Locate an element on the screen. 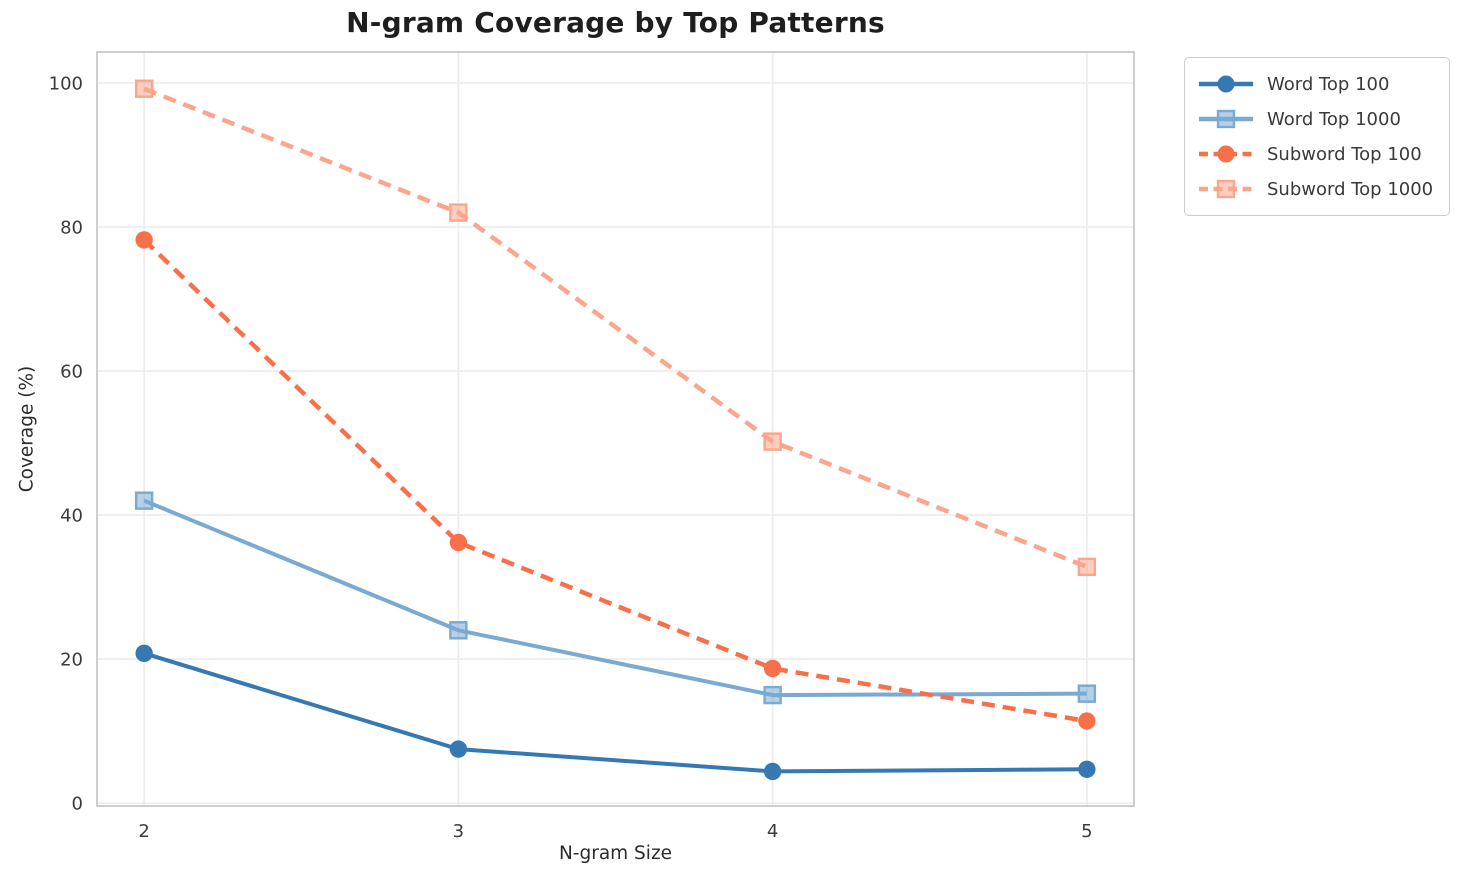  x-tick-label: 5 is located at coordinates (1086, 831).